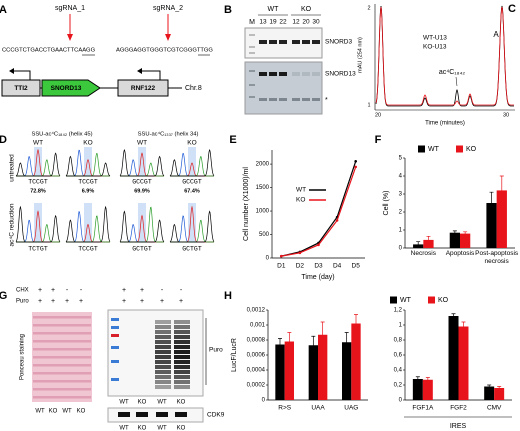  I want to click on axis-label: Time (minutes), so click(445, 124).